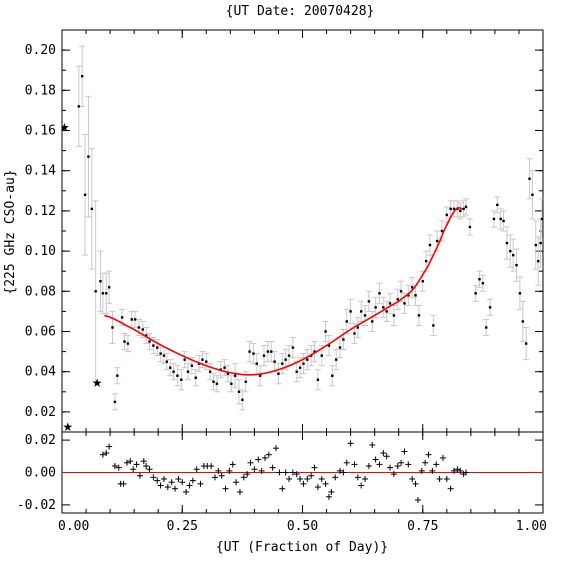  Describe the element at coordinates (40, 251) in the screenshot. I see `y-tick-label: 0.10` at that location.